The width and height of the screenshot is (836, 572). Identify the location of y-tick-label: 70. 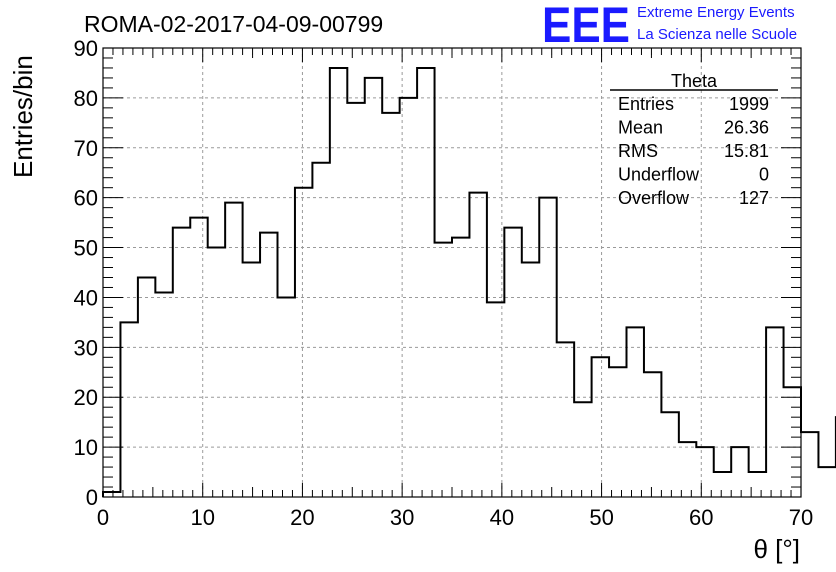
(86, 148).